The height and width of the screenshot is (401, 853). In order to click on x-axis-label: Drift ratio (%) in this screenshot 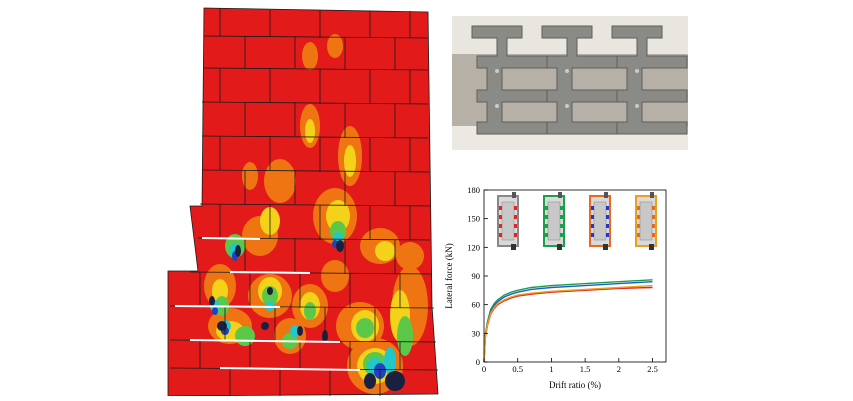, I will do `click(575, 385)`.